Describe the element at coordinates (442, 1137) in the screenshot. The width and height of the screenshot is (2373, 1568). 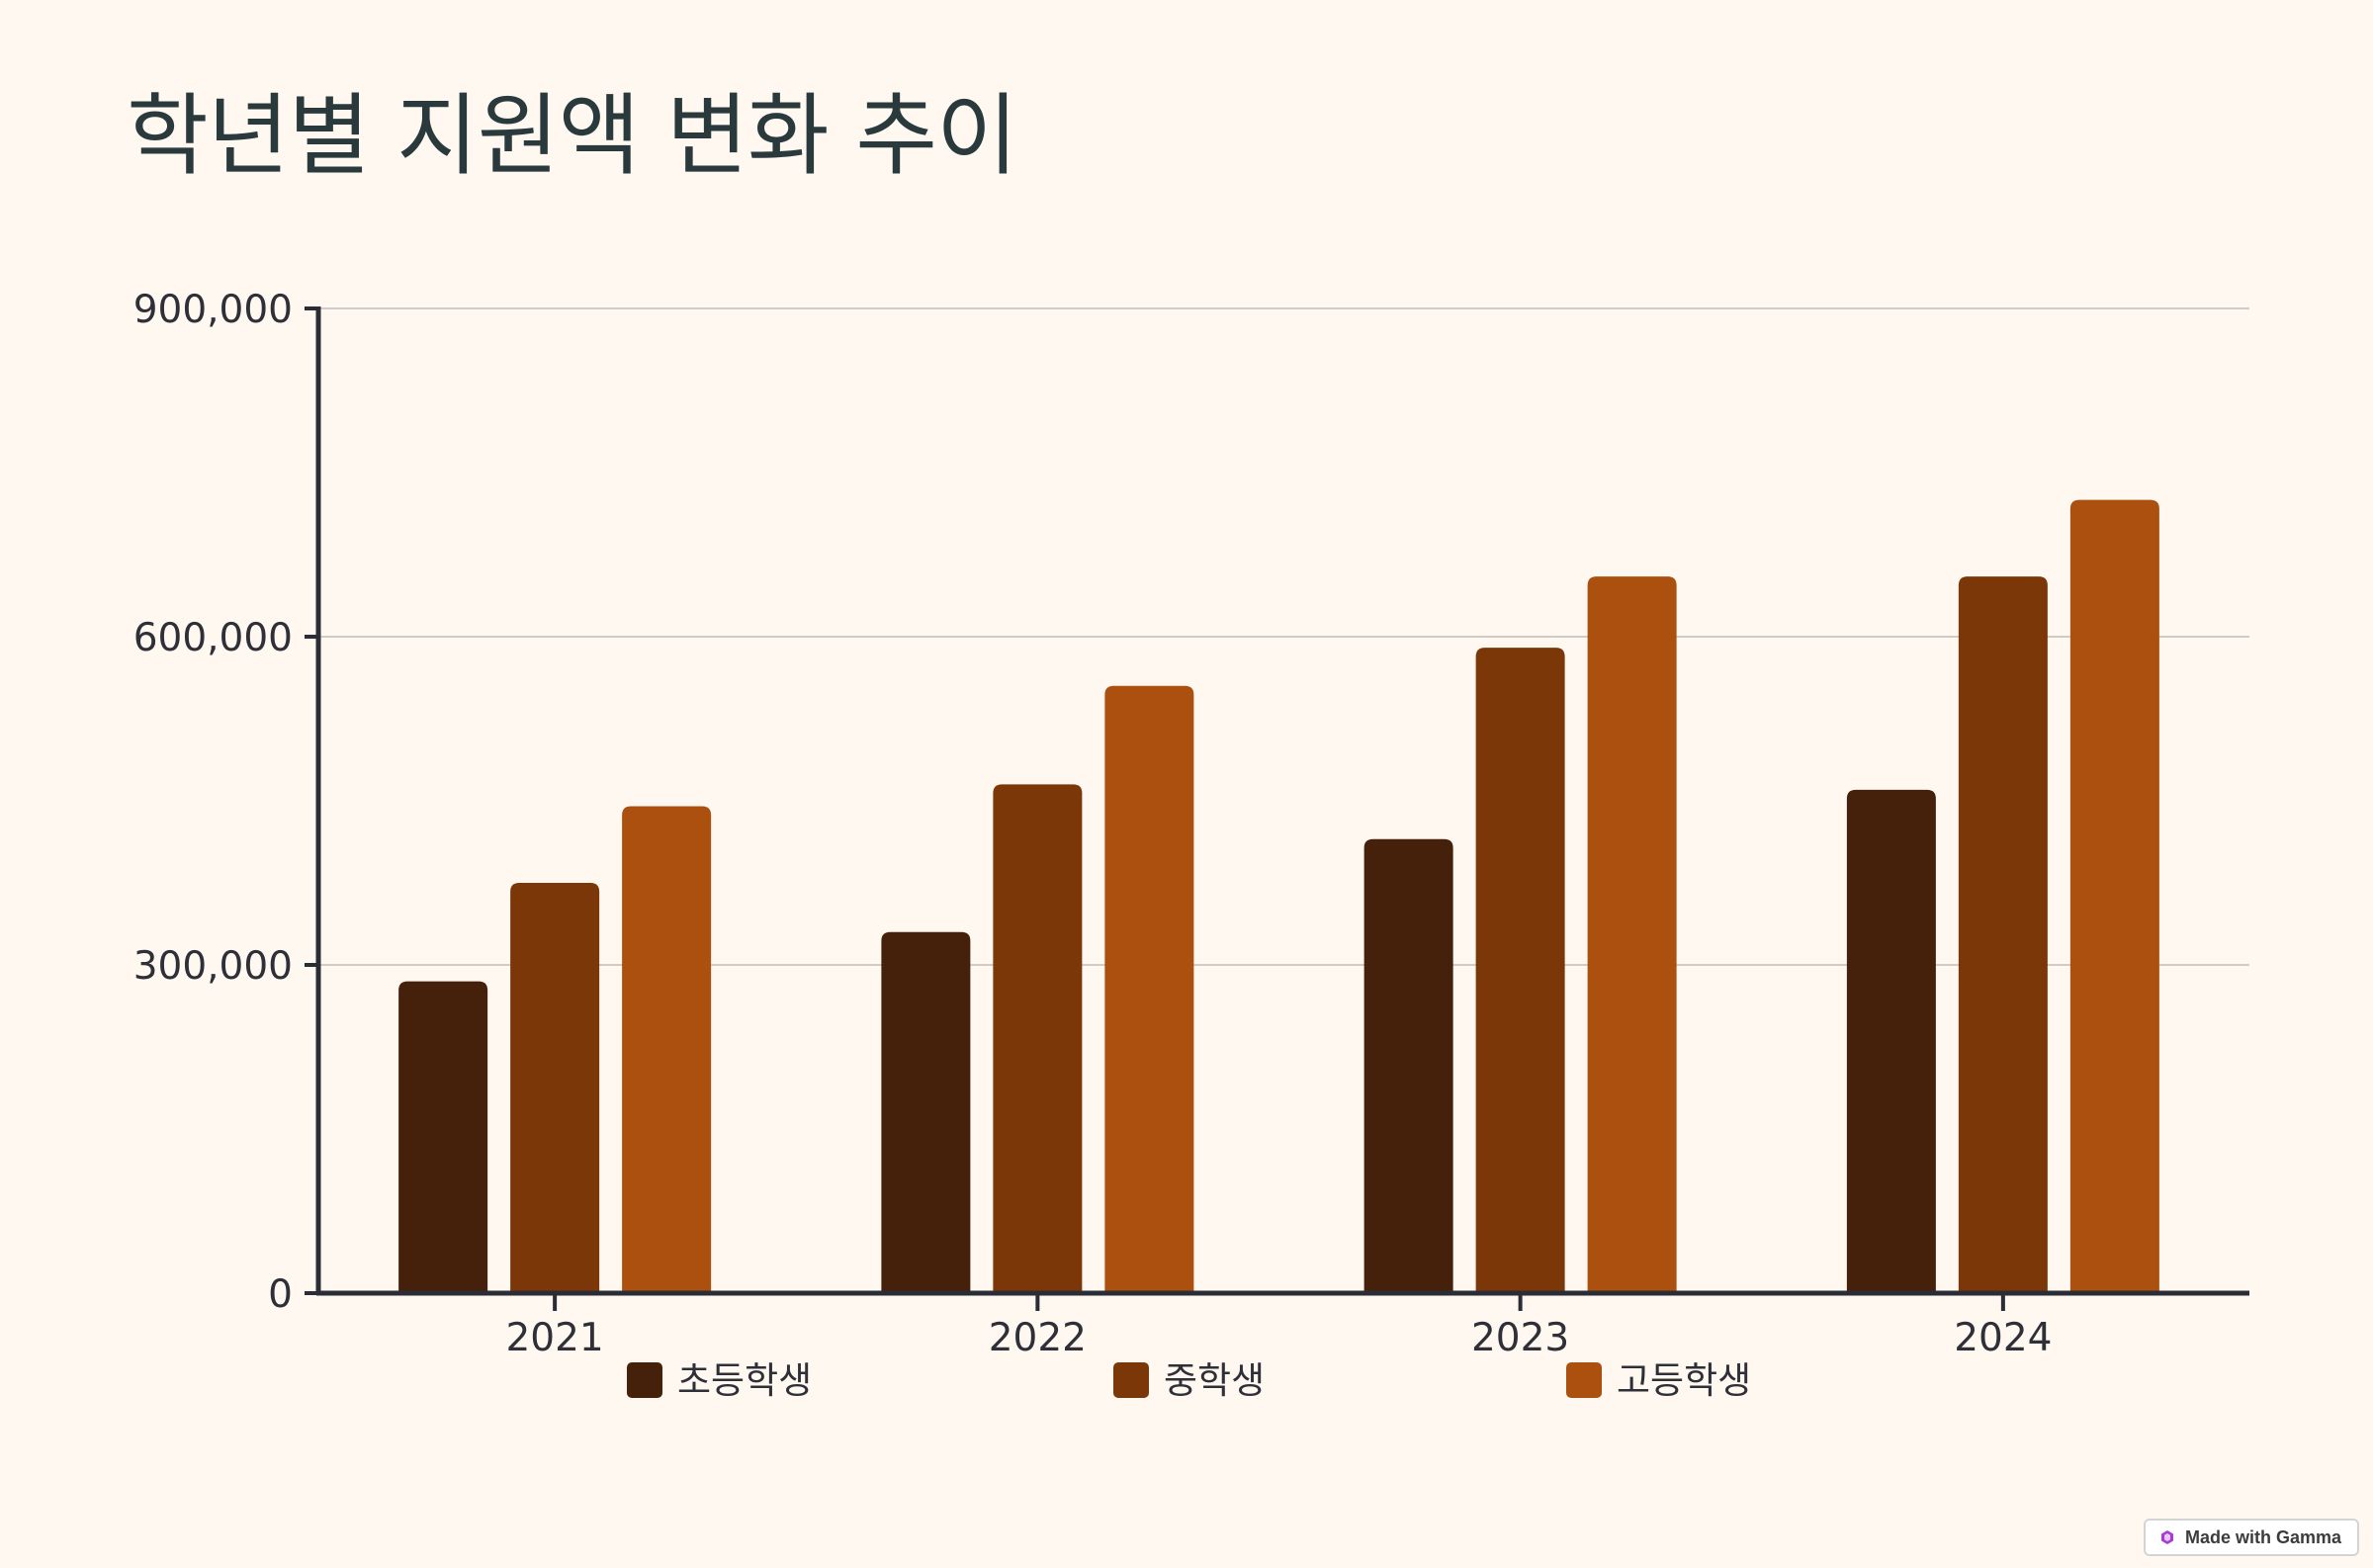
I see `bar-초등학생-2021` at that location.